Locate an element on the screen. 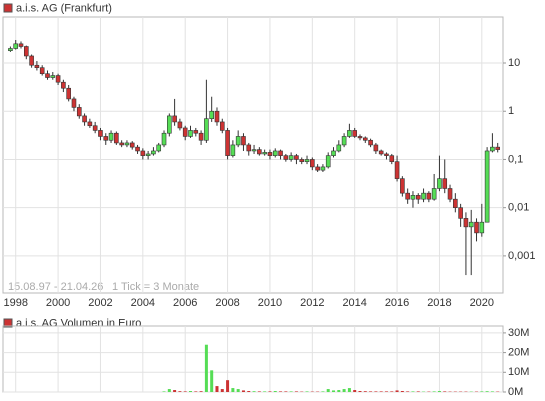 The width and height of the screenshot is (545, 401). x-tick-label: 2008 is located at coordinates (227, 303).